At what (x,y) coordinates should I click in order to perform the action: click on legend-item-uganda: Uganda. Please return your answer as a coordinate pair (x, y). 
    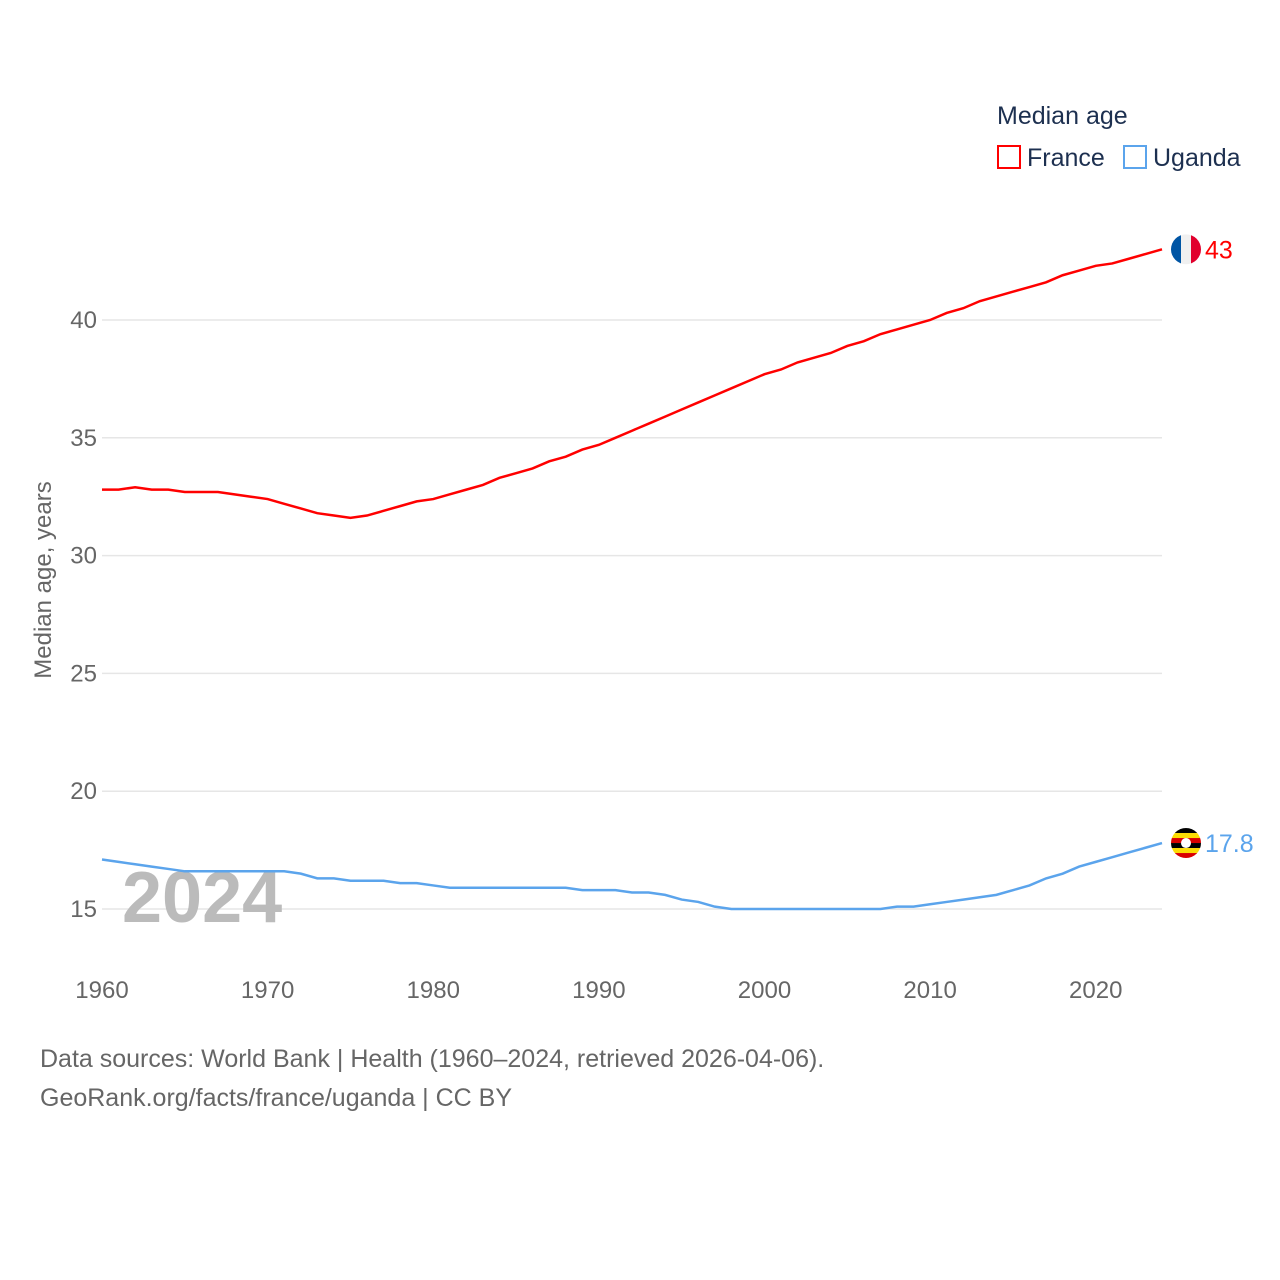
    Looking at the image, I should click on (1197, 158).